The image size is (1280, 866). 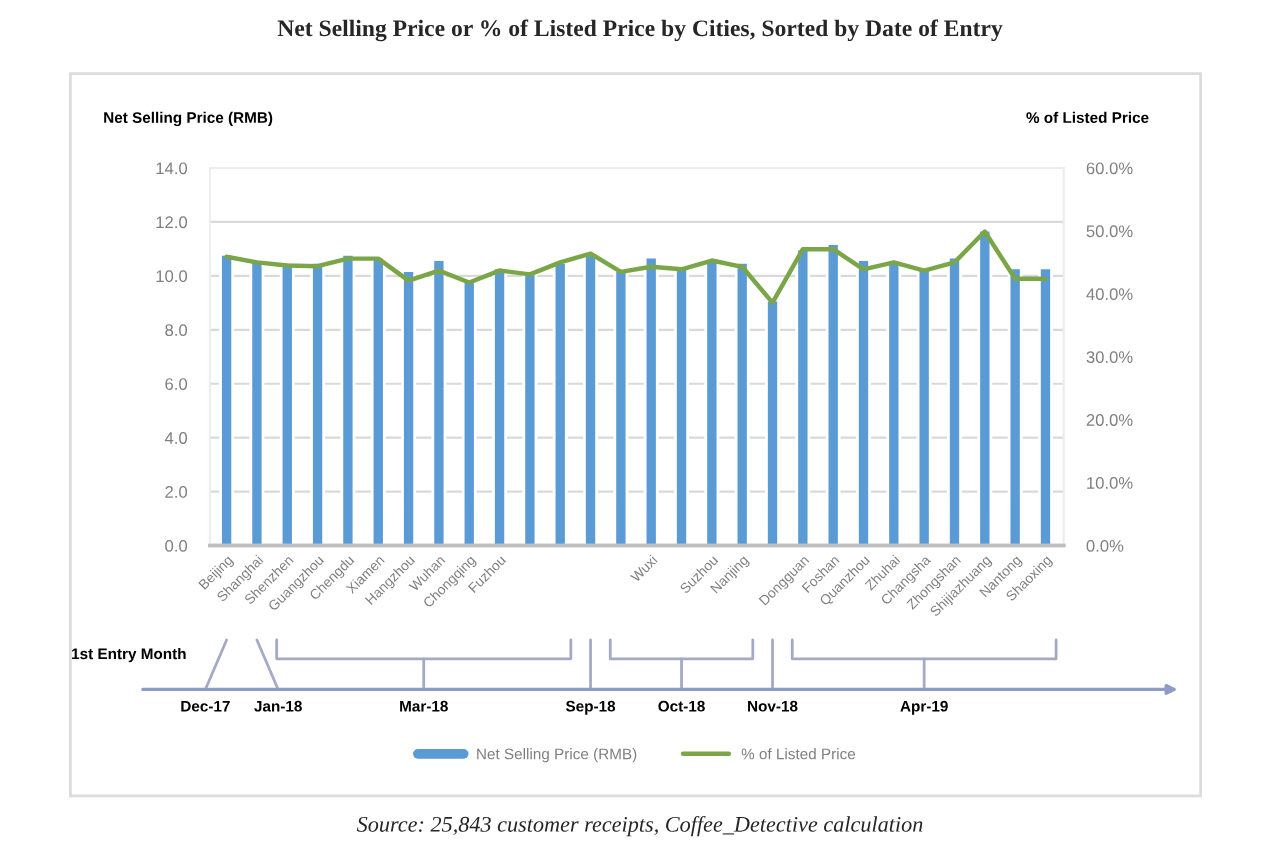 What do you see at coordinates (176, 384) in the screenshot?
I see `y-tick-label: 6.0` at bounding box center [176, 384].